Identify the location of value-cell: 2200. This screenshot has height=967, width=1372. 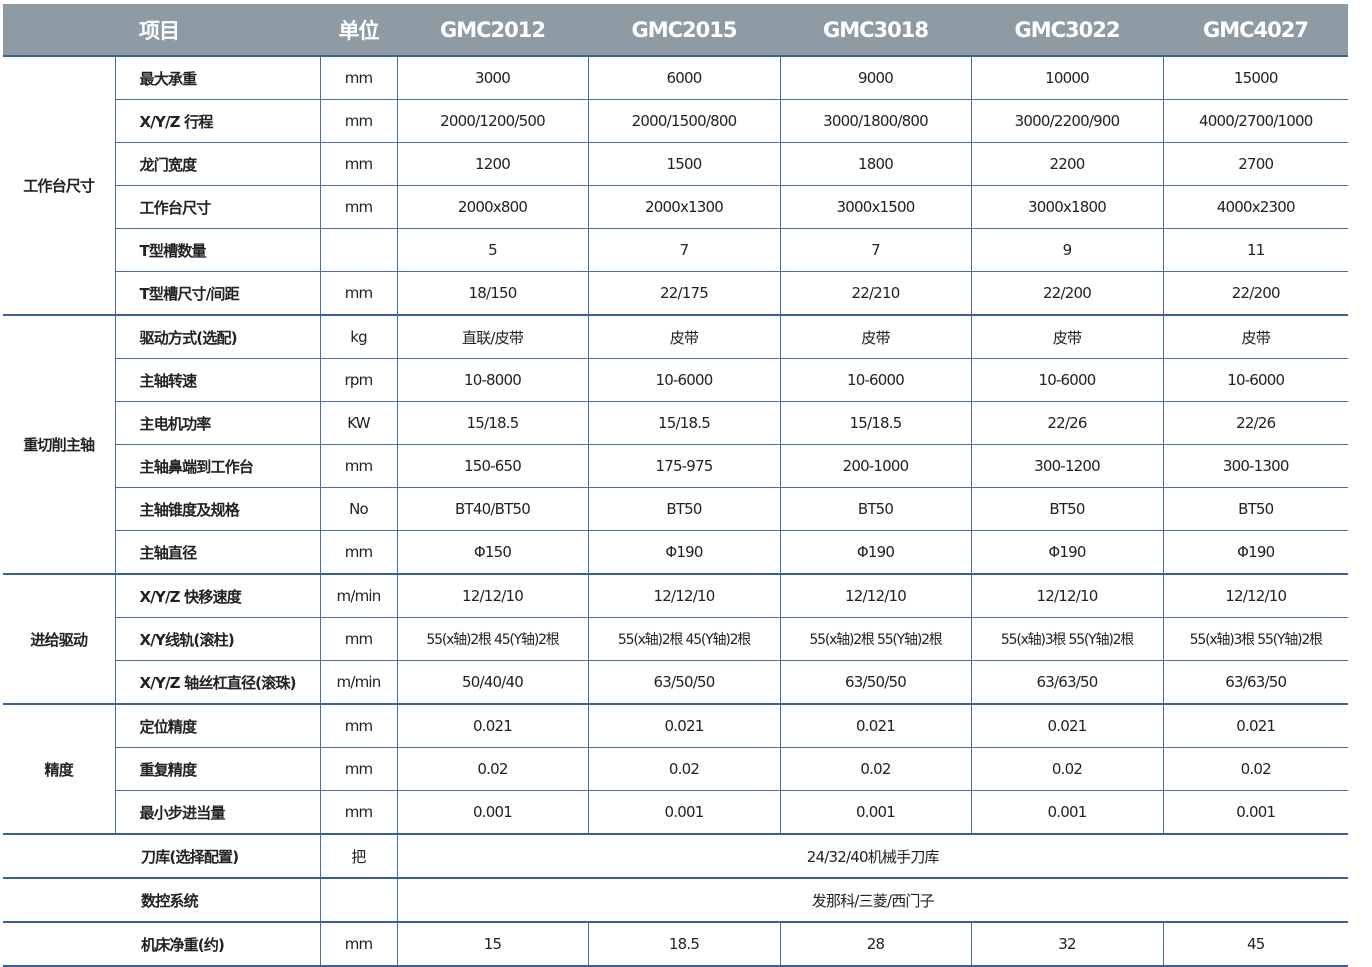
(1067, 164).